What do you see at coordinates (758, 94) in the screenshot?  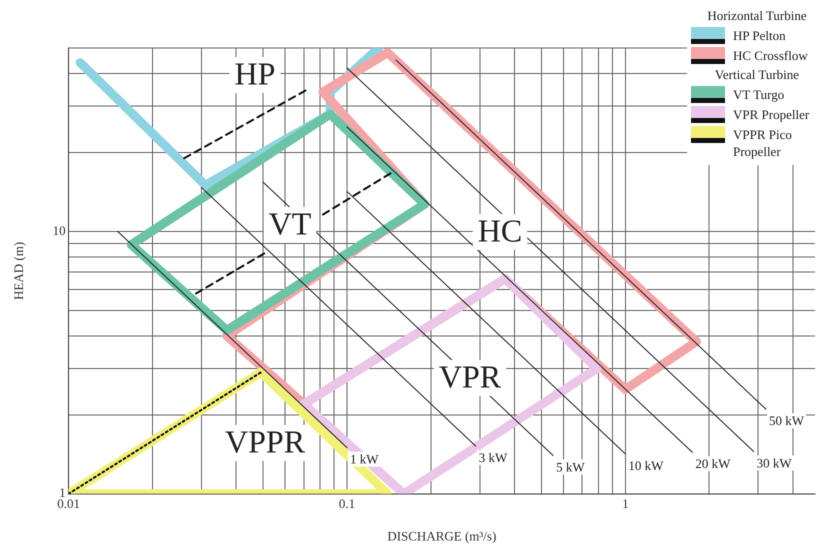 I see `legend-label: VT Turgo` at bounding box center [758, 94].